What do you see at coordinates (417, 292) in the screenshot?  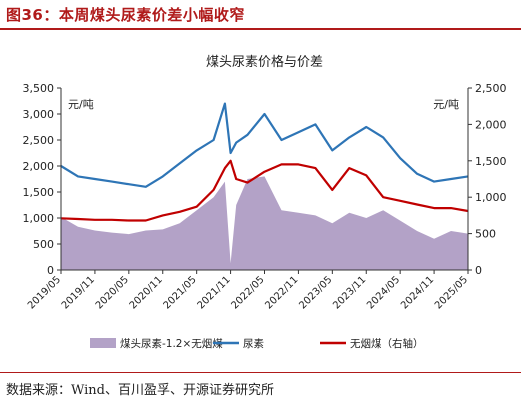 I see `x-tick-label: 2024/11` at bounding box center [417, 292].